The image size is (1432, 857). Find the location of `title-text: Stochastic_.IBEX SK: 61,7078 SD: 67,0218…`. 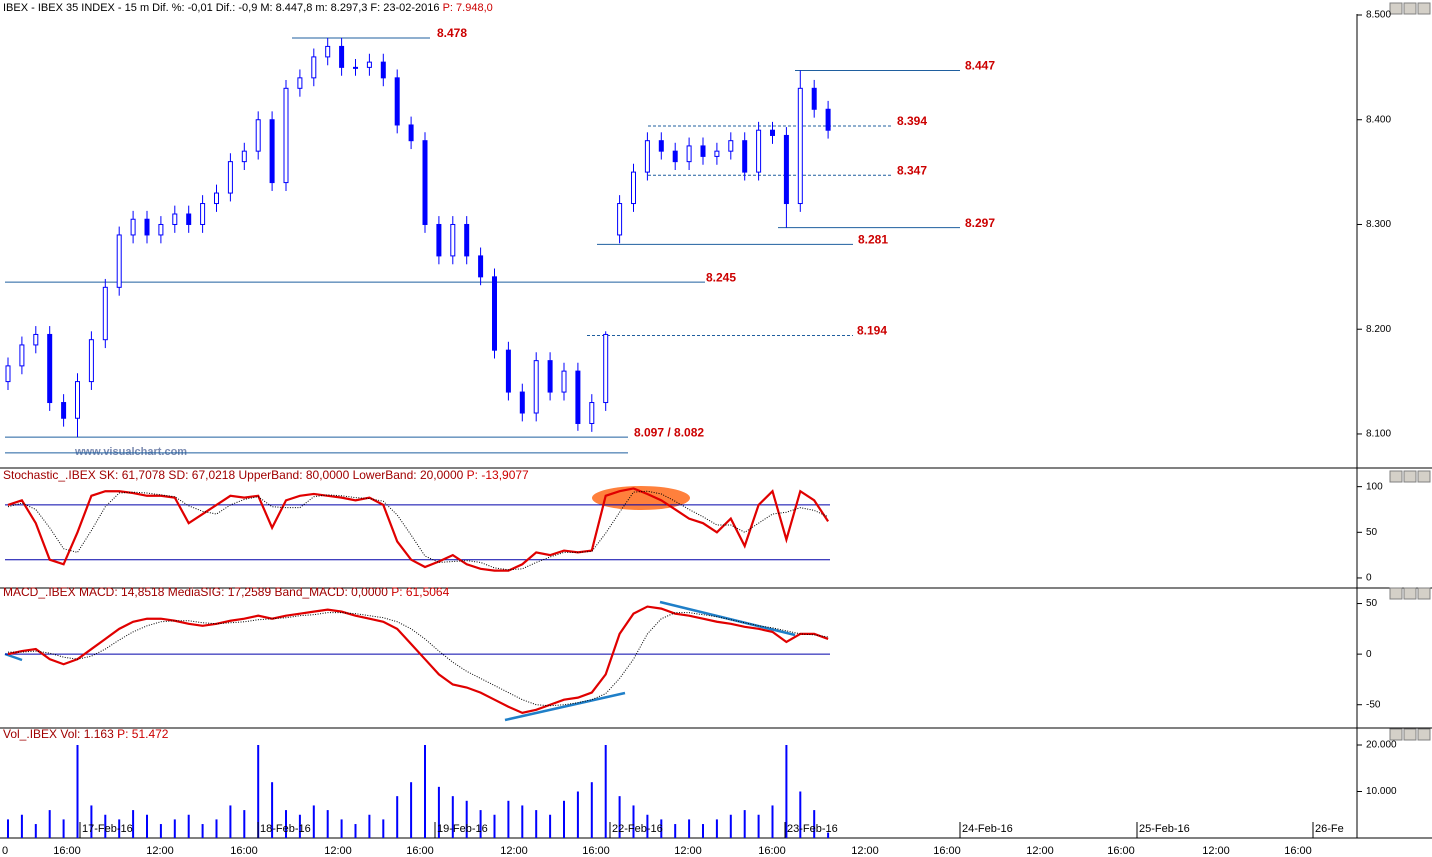

title-text: Stochastic_.IBEX SK: 61,7078 SD: 67,0218… is located at coordinates (233, 475).